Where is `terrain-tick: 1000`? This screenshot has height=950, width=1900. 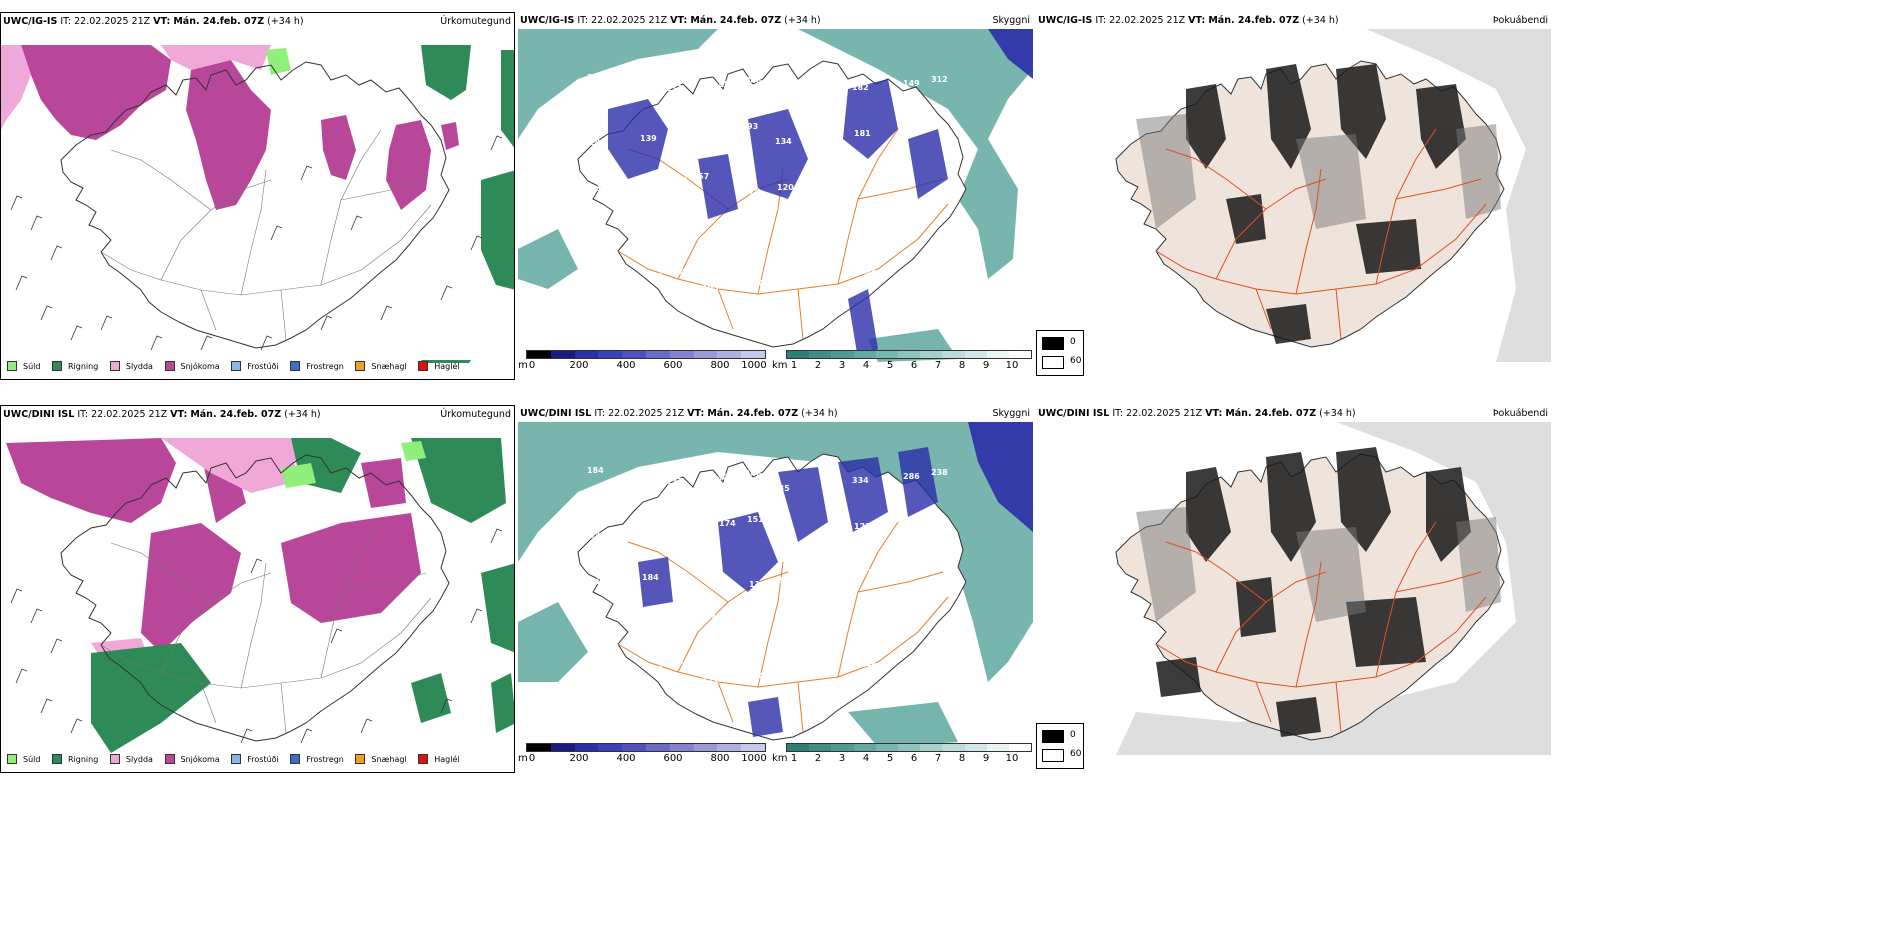
terrain-tick: 1000 is located at coordinates (754, 758).